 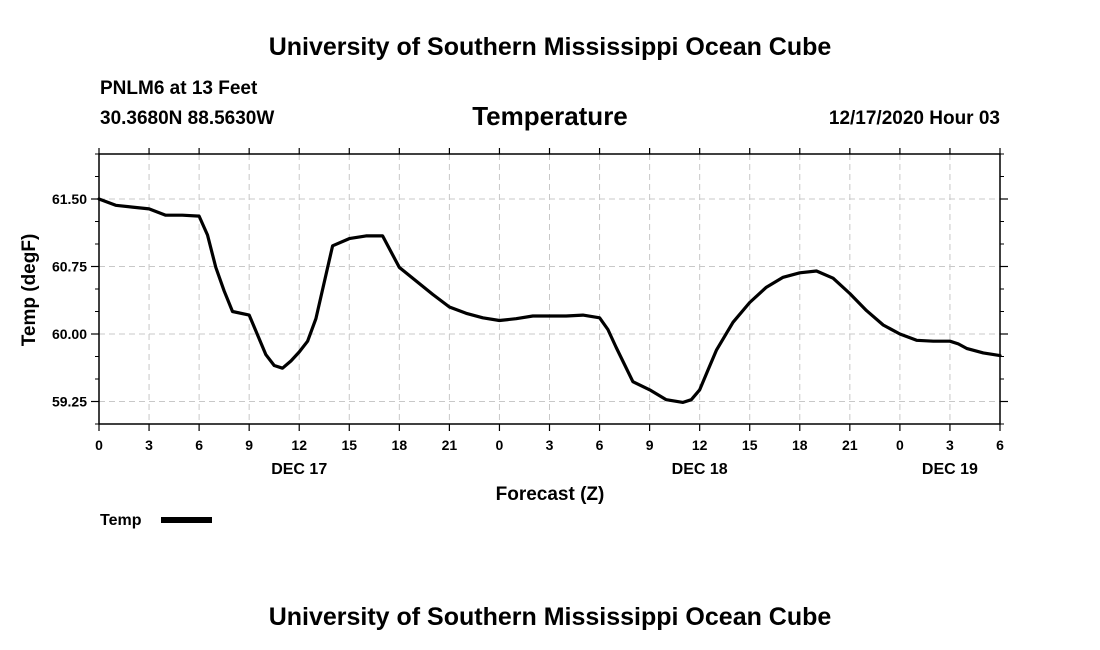 What do you see at coordinates (550, 494) in the screenshot?
I see `x-axis-title: Forecast (Z)` at bounding box center [550, 494].